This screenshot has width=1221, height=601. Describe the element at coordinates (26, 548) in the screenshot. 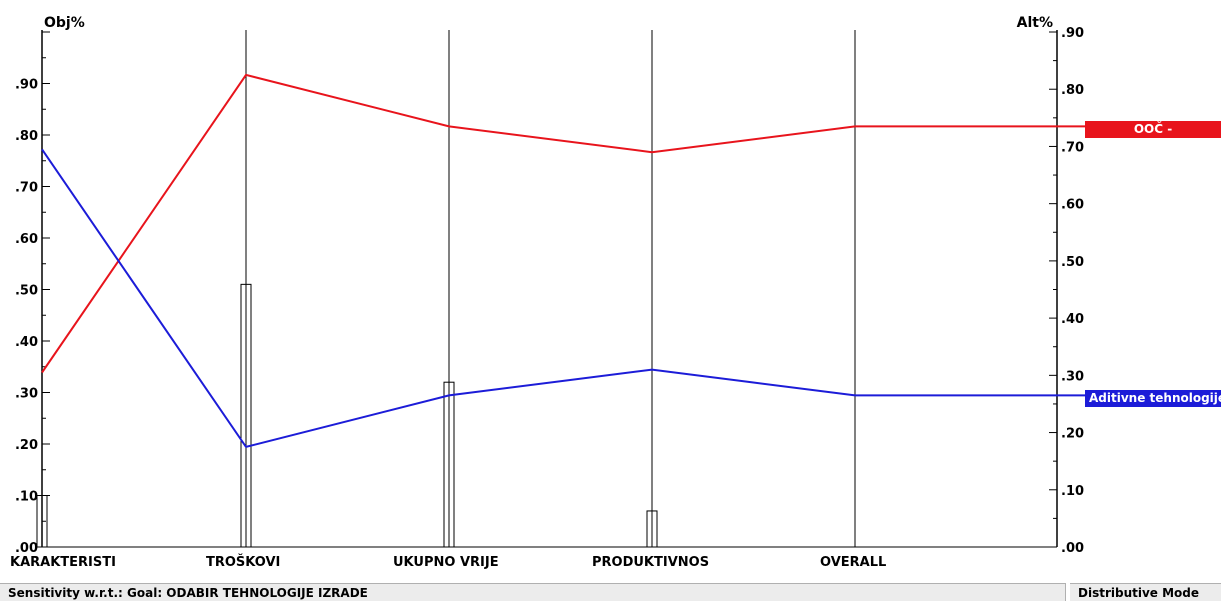

I see `left-tick-label: .00` at that location.